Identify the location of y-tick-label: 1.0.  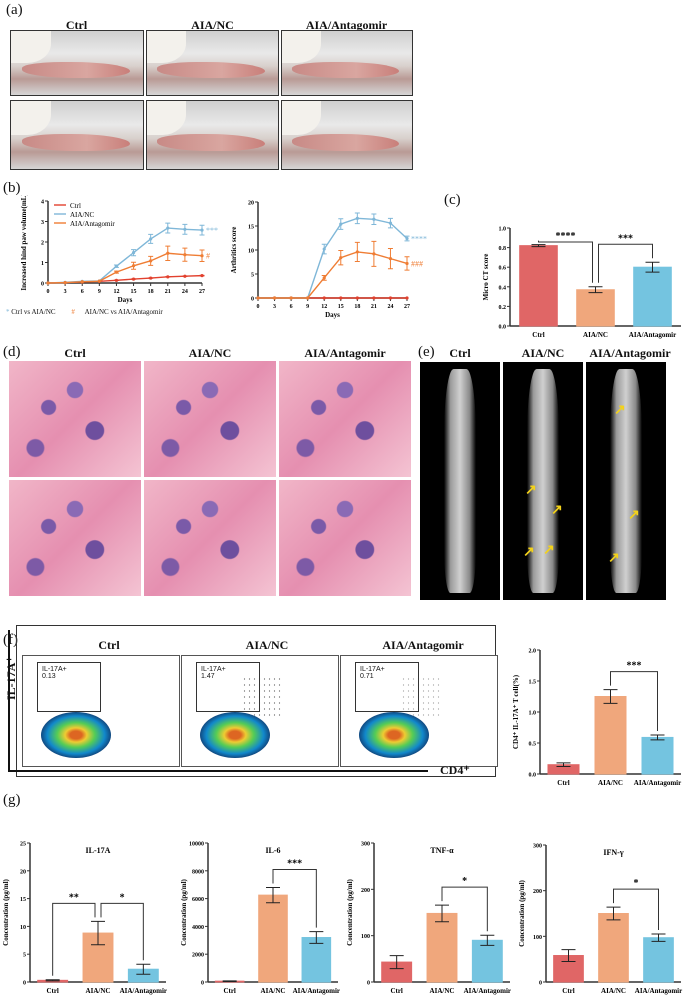
(503, 230).